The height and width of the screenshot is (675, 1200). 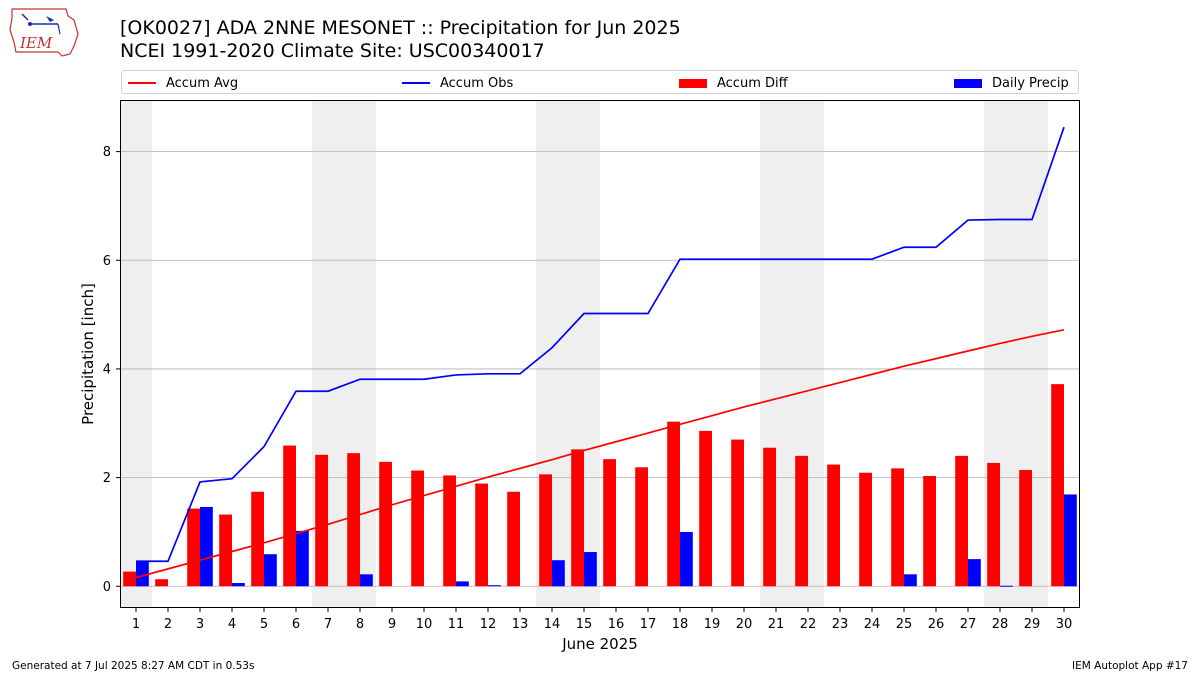 I want to click on x-tick-label-28: 28, so click(x=1000, y=624).